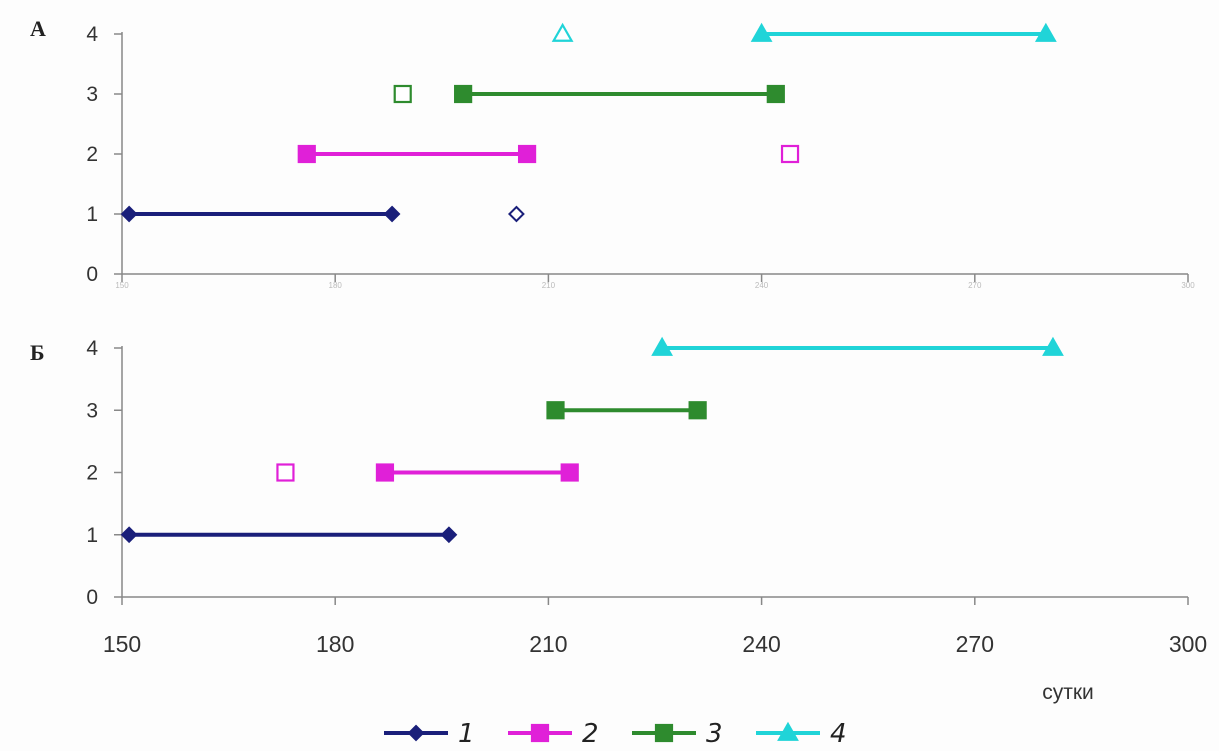 The height and width of the screenshot is (751, 1219). What do you see at coordinates (336, 285) in the screenshot?
I see `x-tick-label-faint: 180` at bounding box center [336, 285].